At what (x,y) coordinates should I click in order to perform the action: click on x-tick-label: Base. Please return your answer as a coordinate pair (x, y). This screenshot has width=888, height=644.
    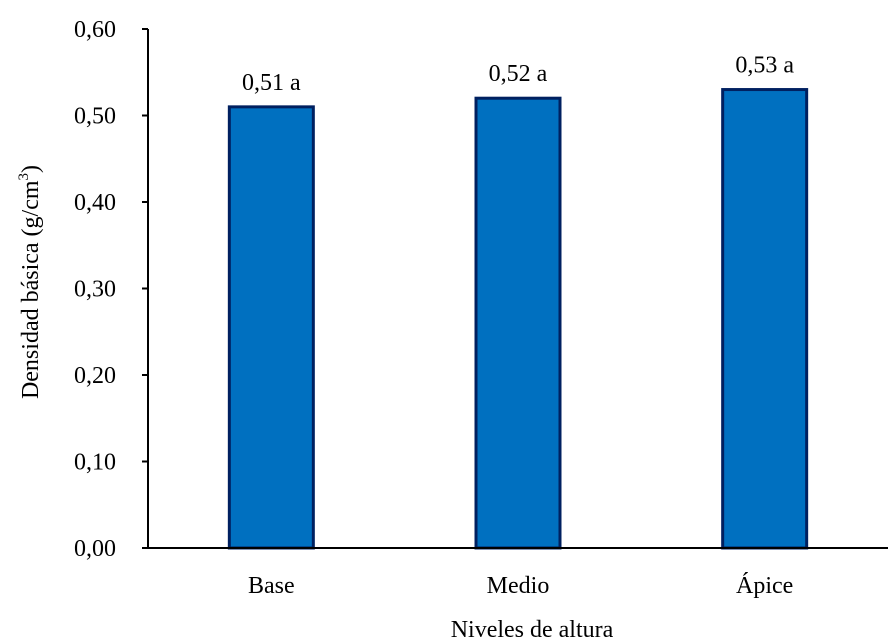
    Looking at the image, I should click on (271, 586).